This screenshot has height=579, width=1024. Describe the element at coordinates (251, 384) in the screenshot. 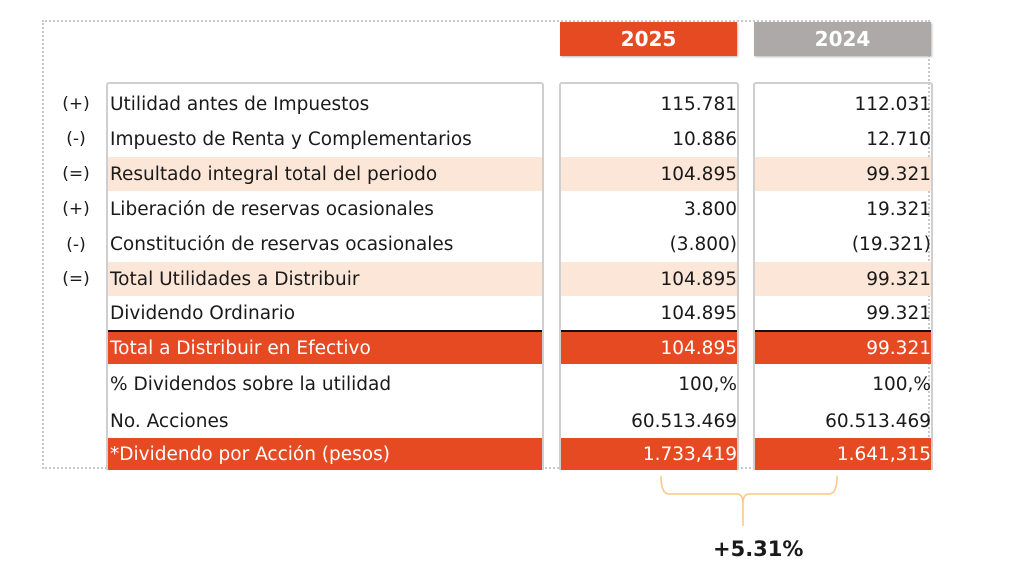

I see `row-label: % Dividendos sobre la utilidad` at that location.